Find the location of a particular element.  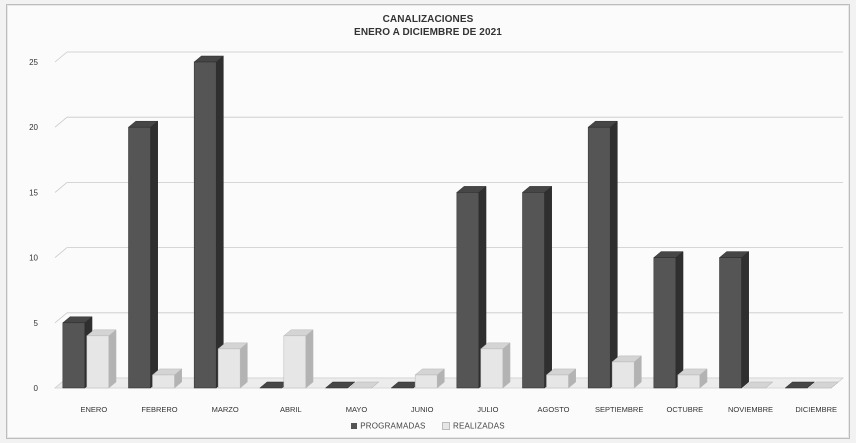

x-tick-label: OCTUBRE is located at coordinates (684, 409).